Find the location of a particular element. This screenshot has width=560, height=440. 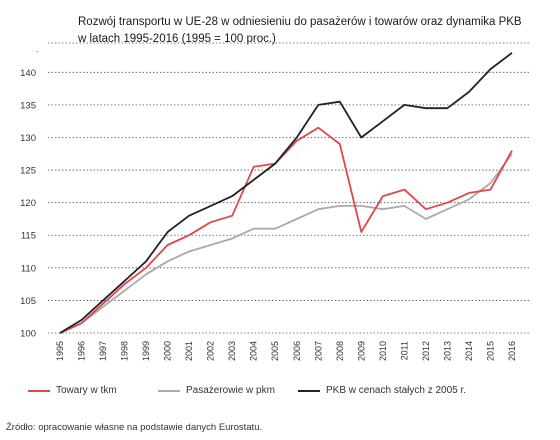

x-tick-label-2004: 2004 is located at coordinates (254, 351).